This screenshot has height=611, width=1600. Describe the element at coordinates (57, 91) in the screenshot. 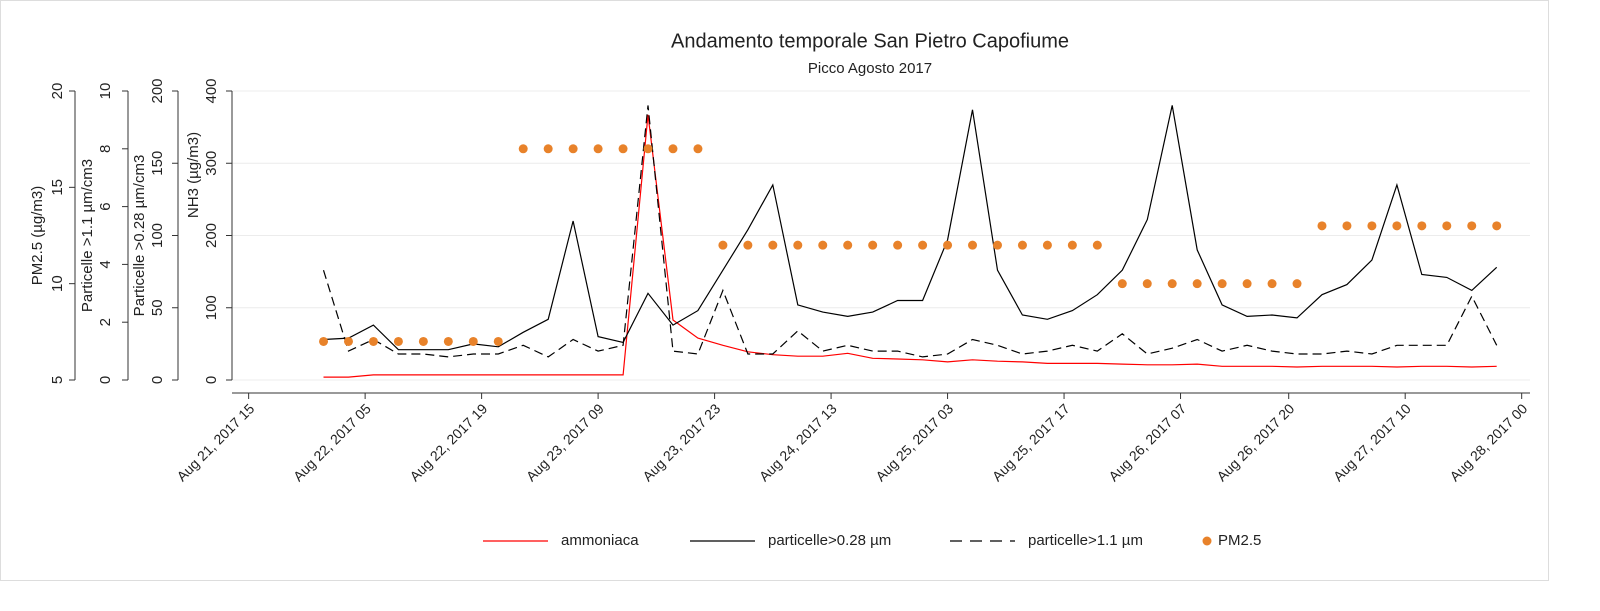

I see `y-tick-label: 20` at that location.